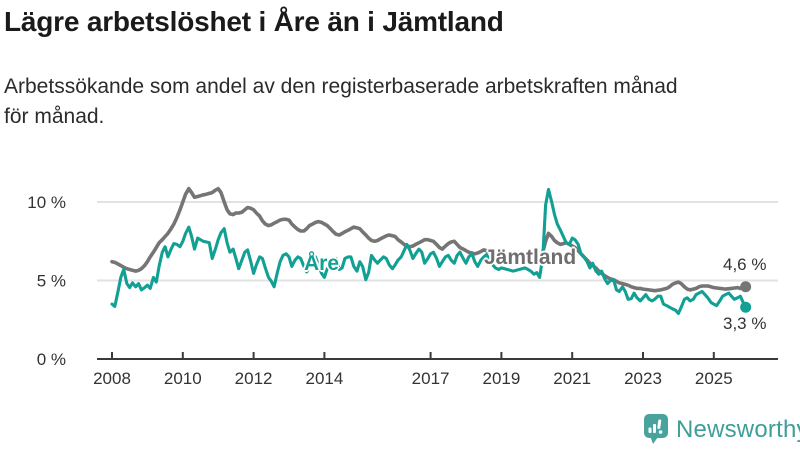 This screenshot has height=450, width=800. I want to click on x-axis-tick-label: 2017, so click(431, 378).